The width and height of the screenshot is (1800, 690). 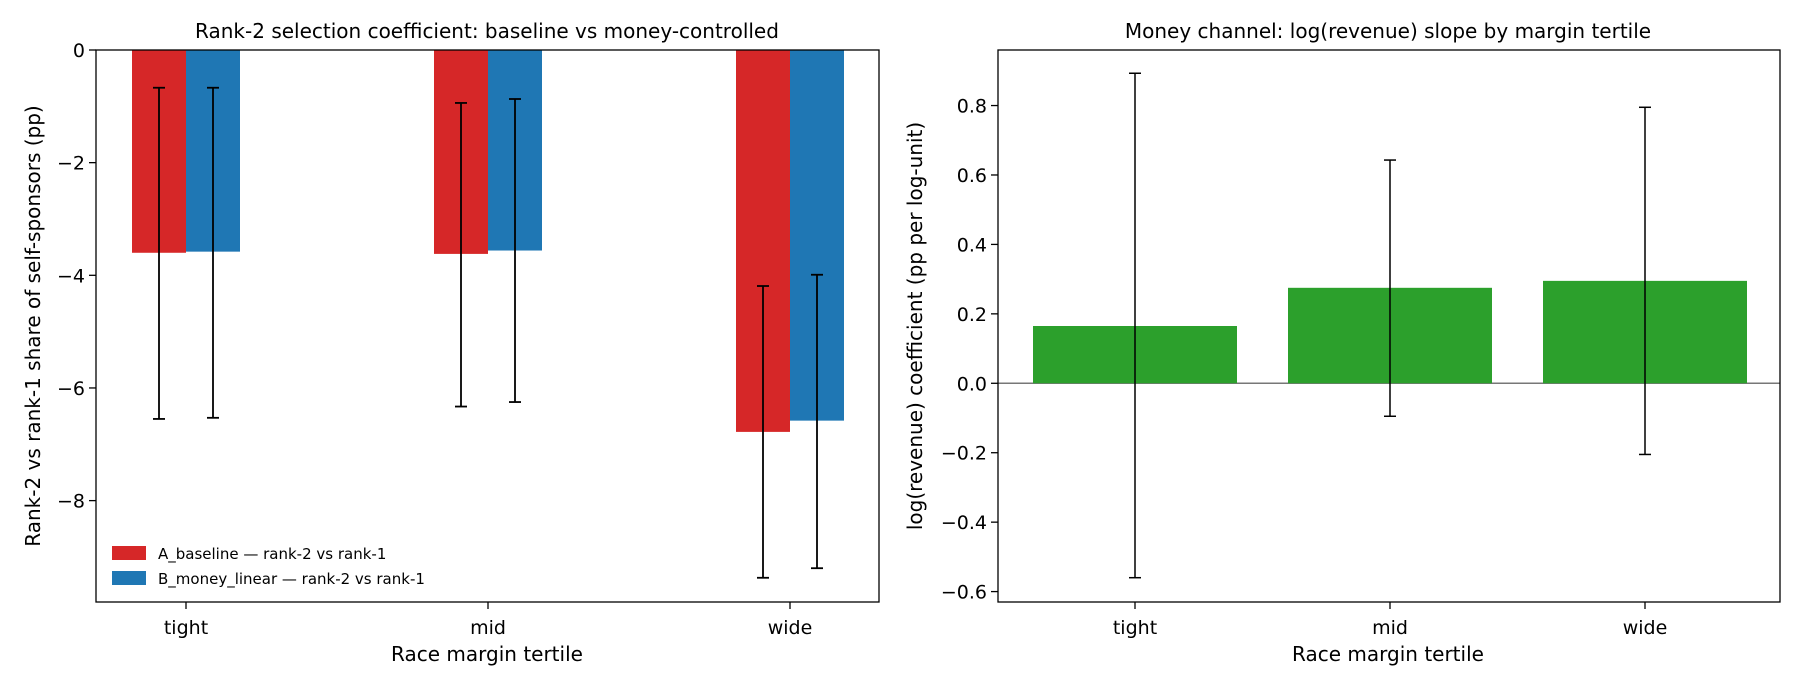 I want to click on chart-left-ytick-label: −2, so click(x=71, y=164).